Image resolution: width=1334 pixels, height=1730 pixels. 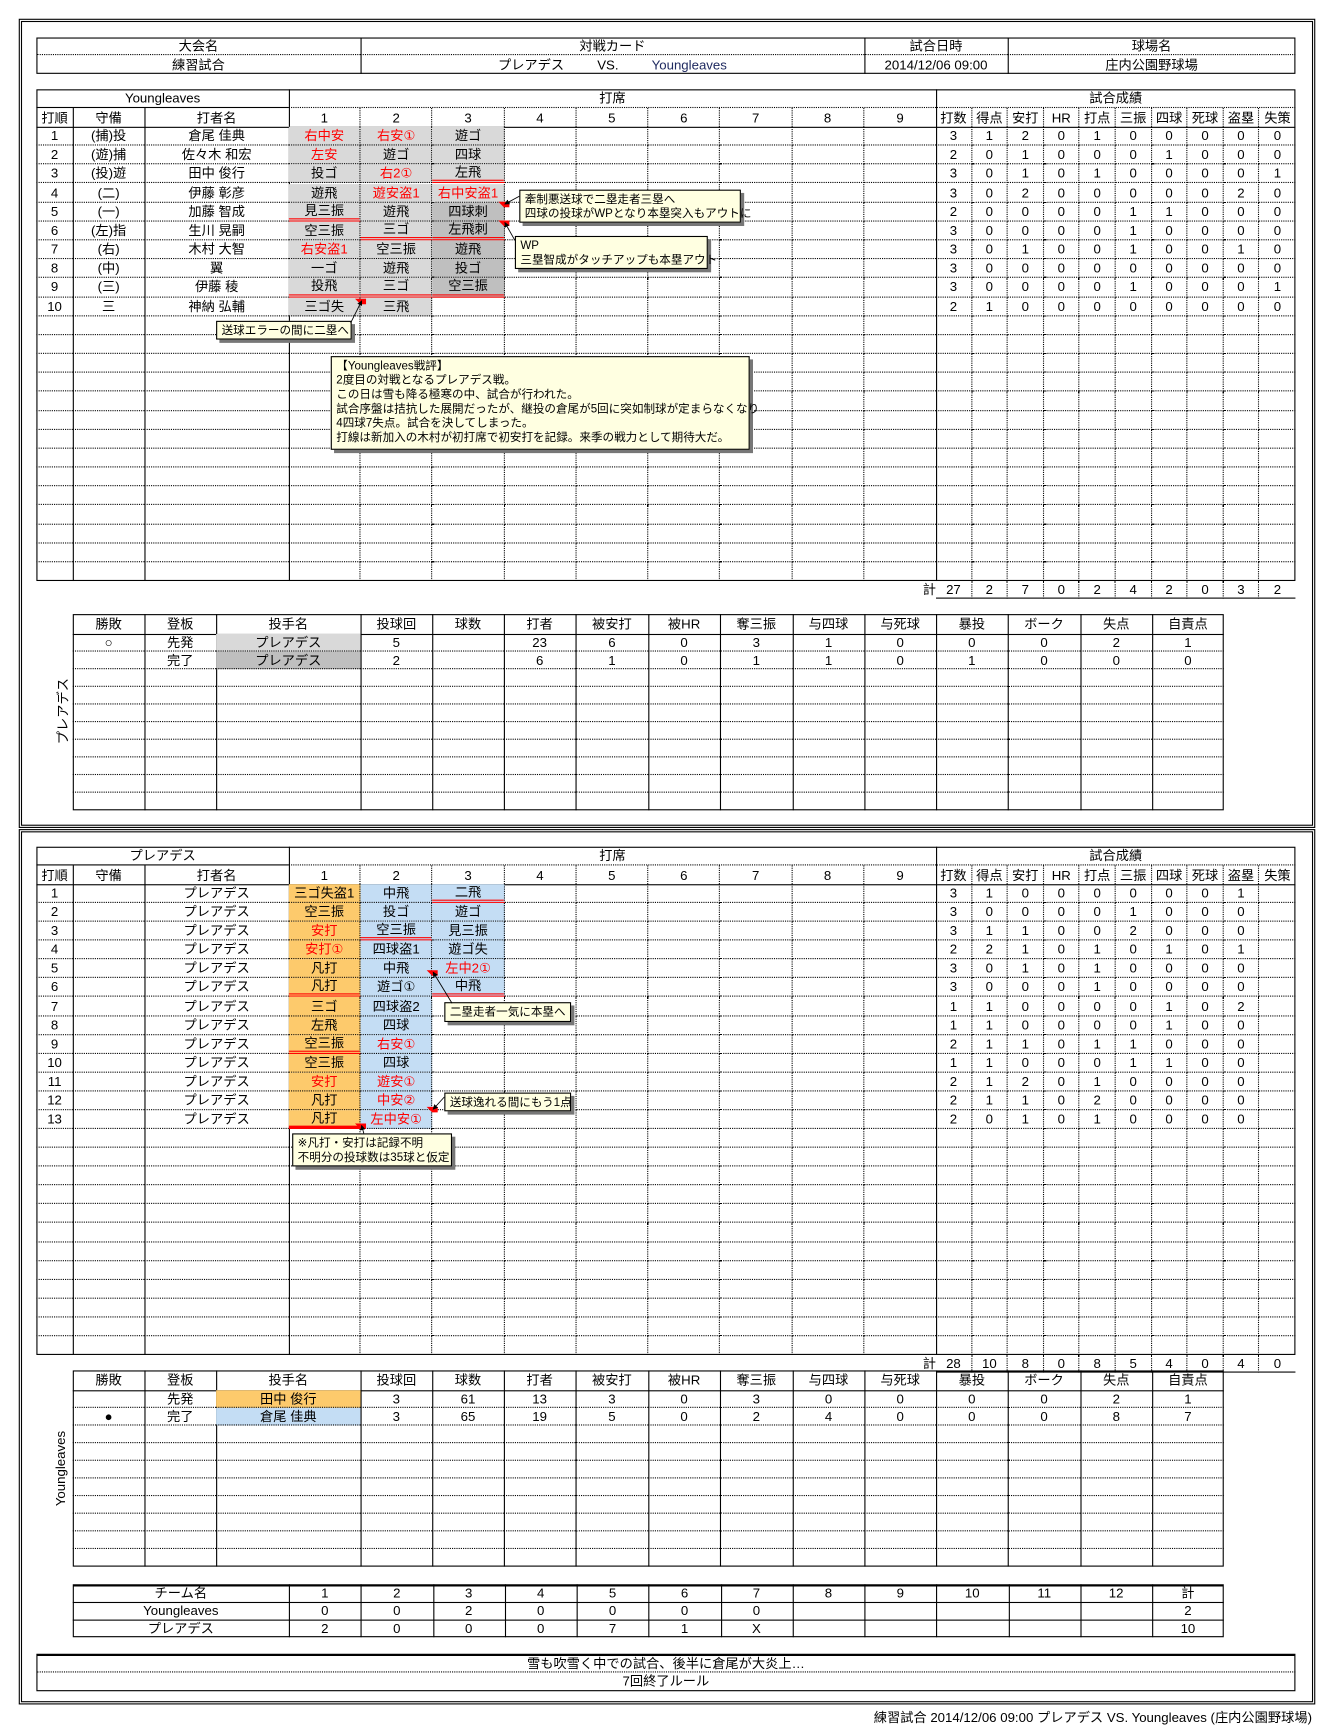 I want to click on batter-name: 倉尾 佳典, so click(x=216, y=136).